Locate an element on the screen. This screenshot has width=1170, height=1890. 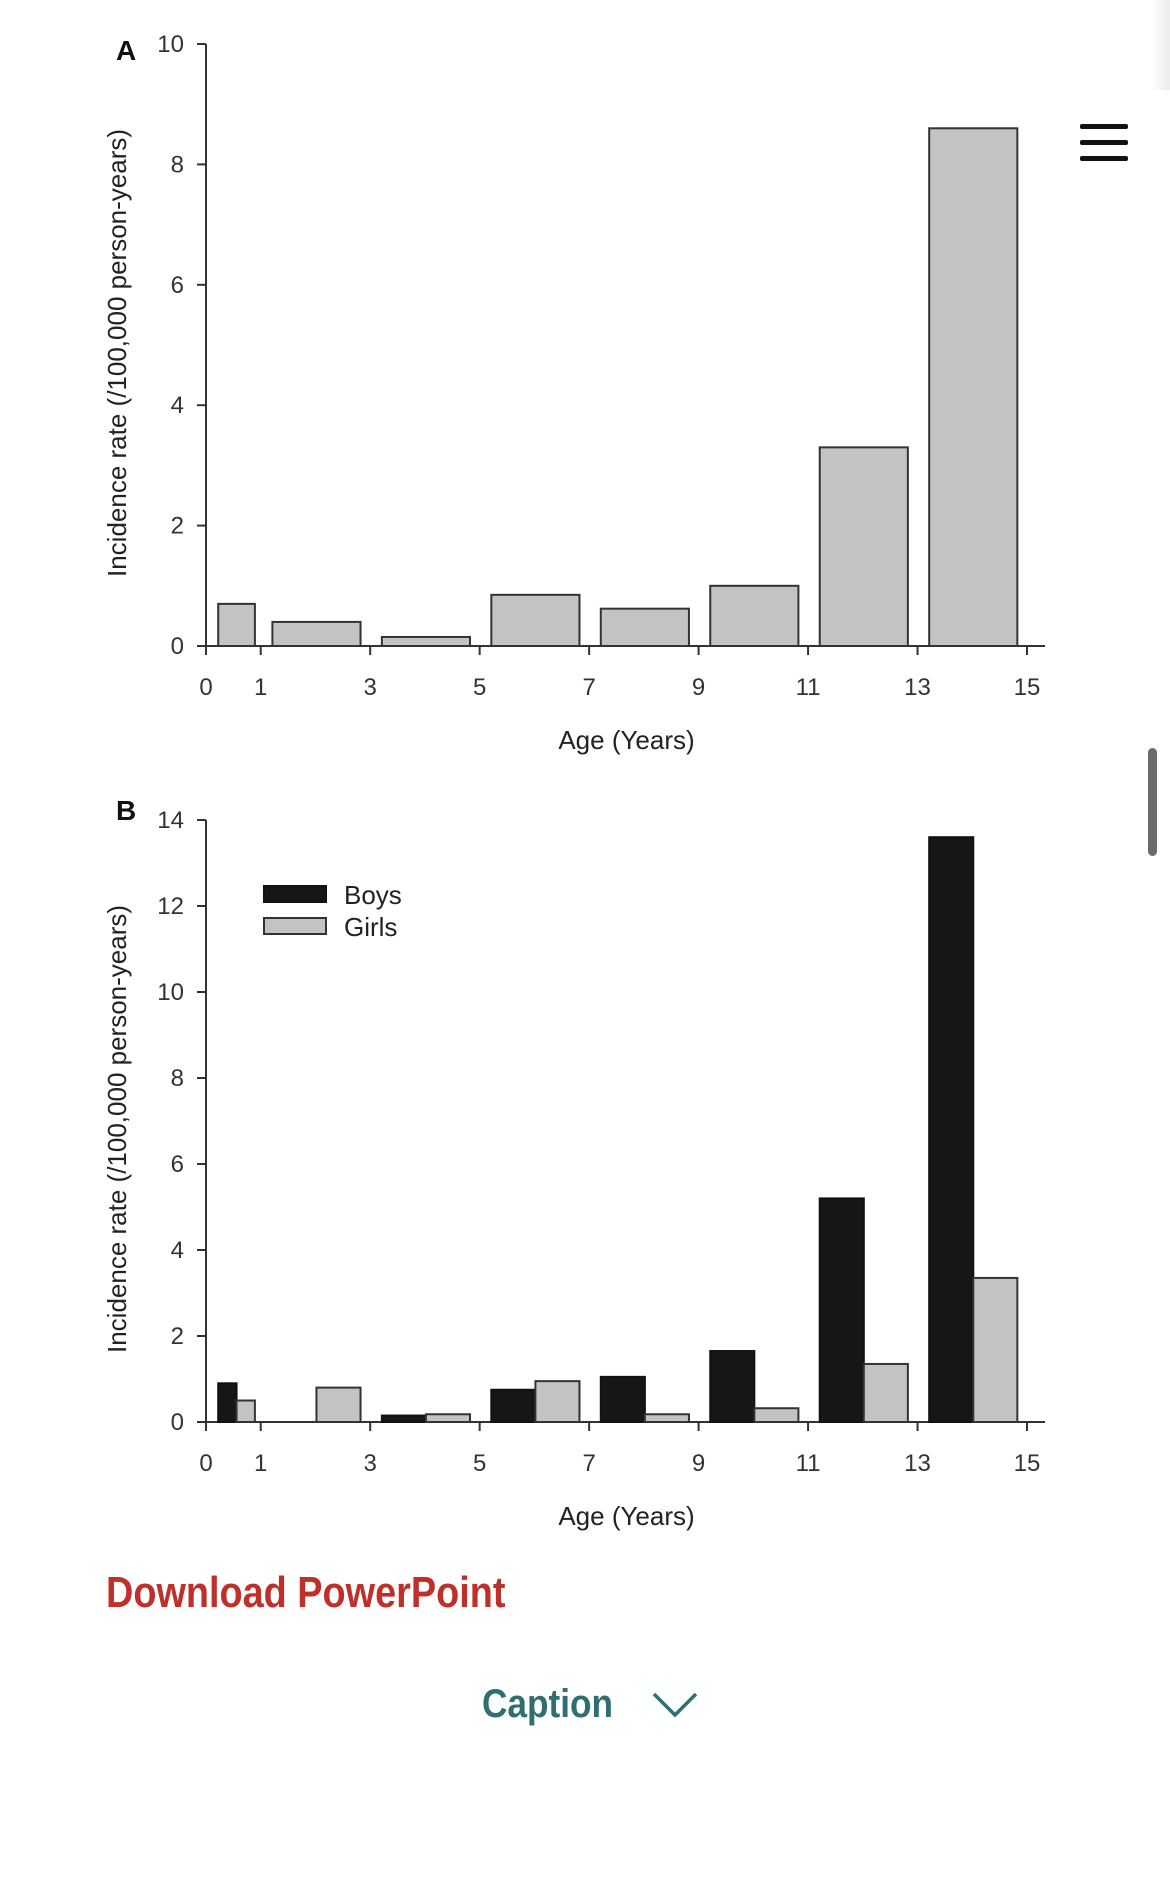
legend-label: Boys is located at coordinates (373, 895).